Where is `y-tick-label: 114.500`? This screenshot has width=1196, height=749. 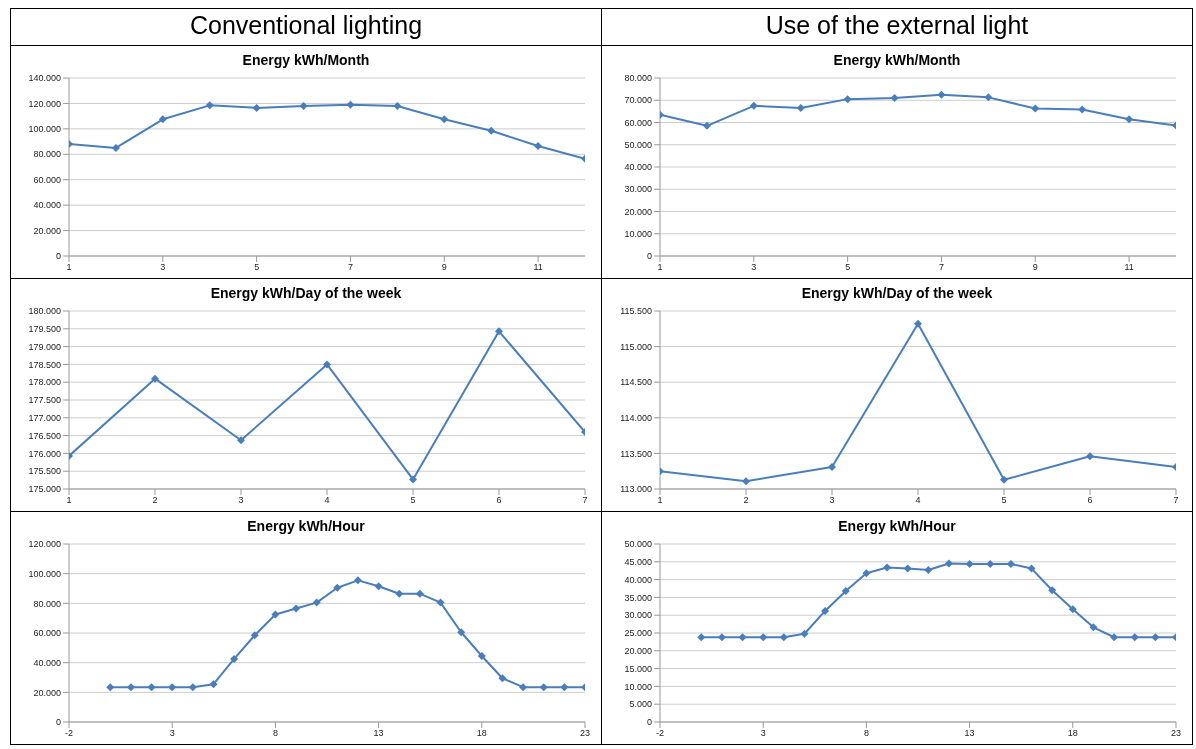 y-tick-label: 114.500 is located at coordinates (636, 382).